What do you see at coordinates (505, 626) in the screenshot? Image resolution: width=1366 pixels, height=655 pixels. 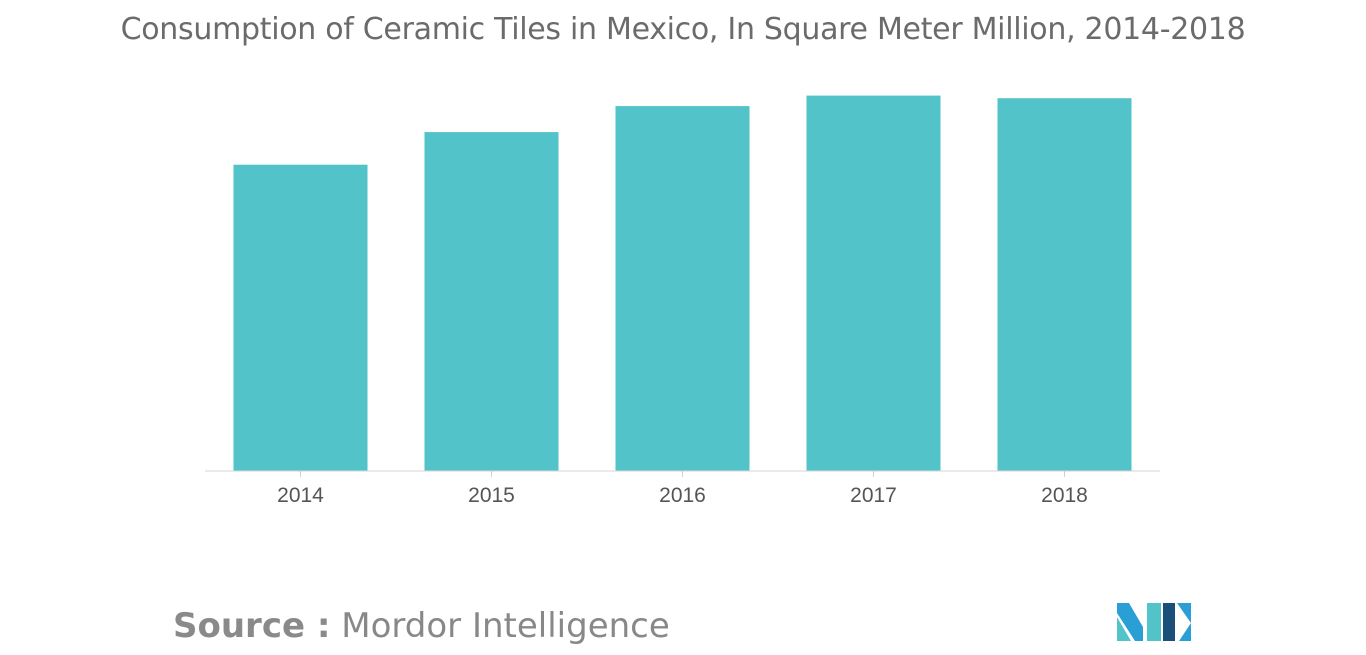 I see `source-name: Mordor Intelligence` at bounding box center [505, 626].